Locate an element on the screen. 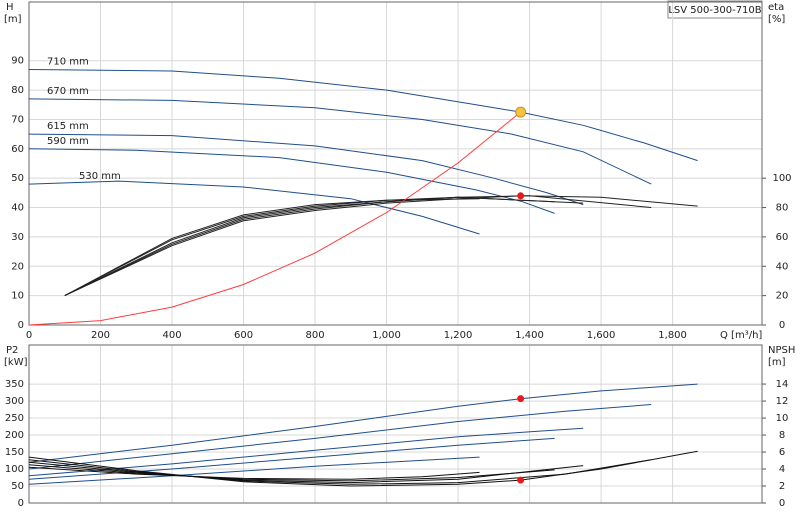 This screenshot has height=520, width=800. y2-tick-label: 60 is located at coordinates (782, 237).